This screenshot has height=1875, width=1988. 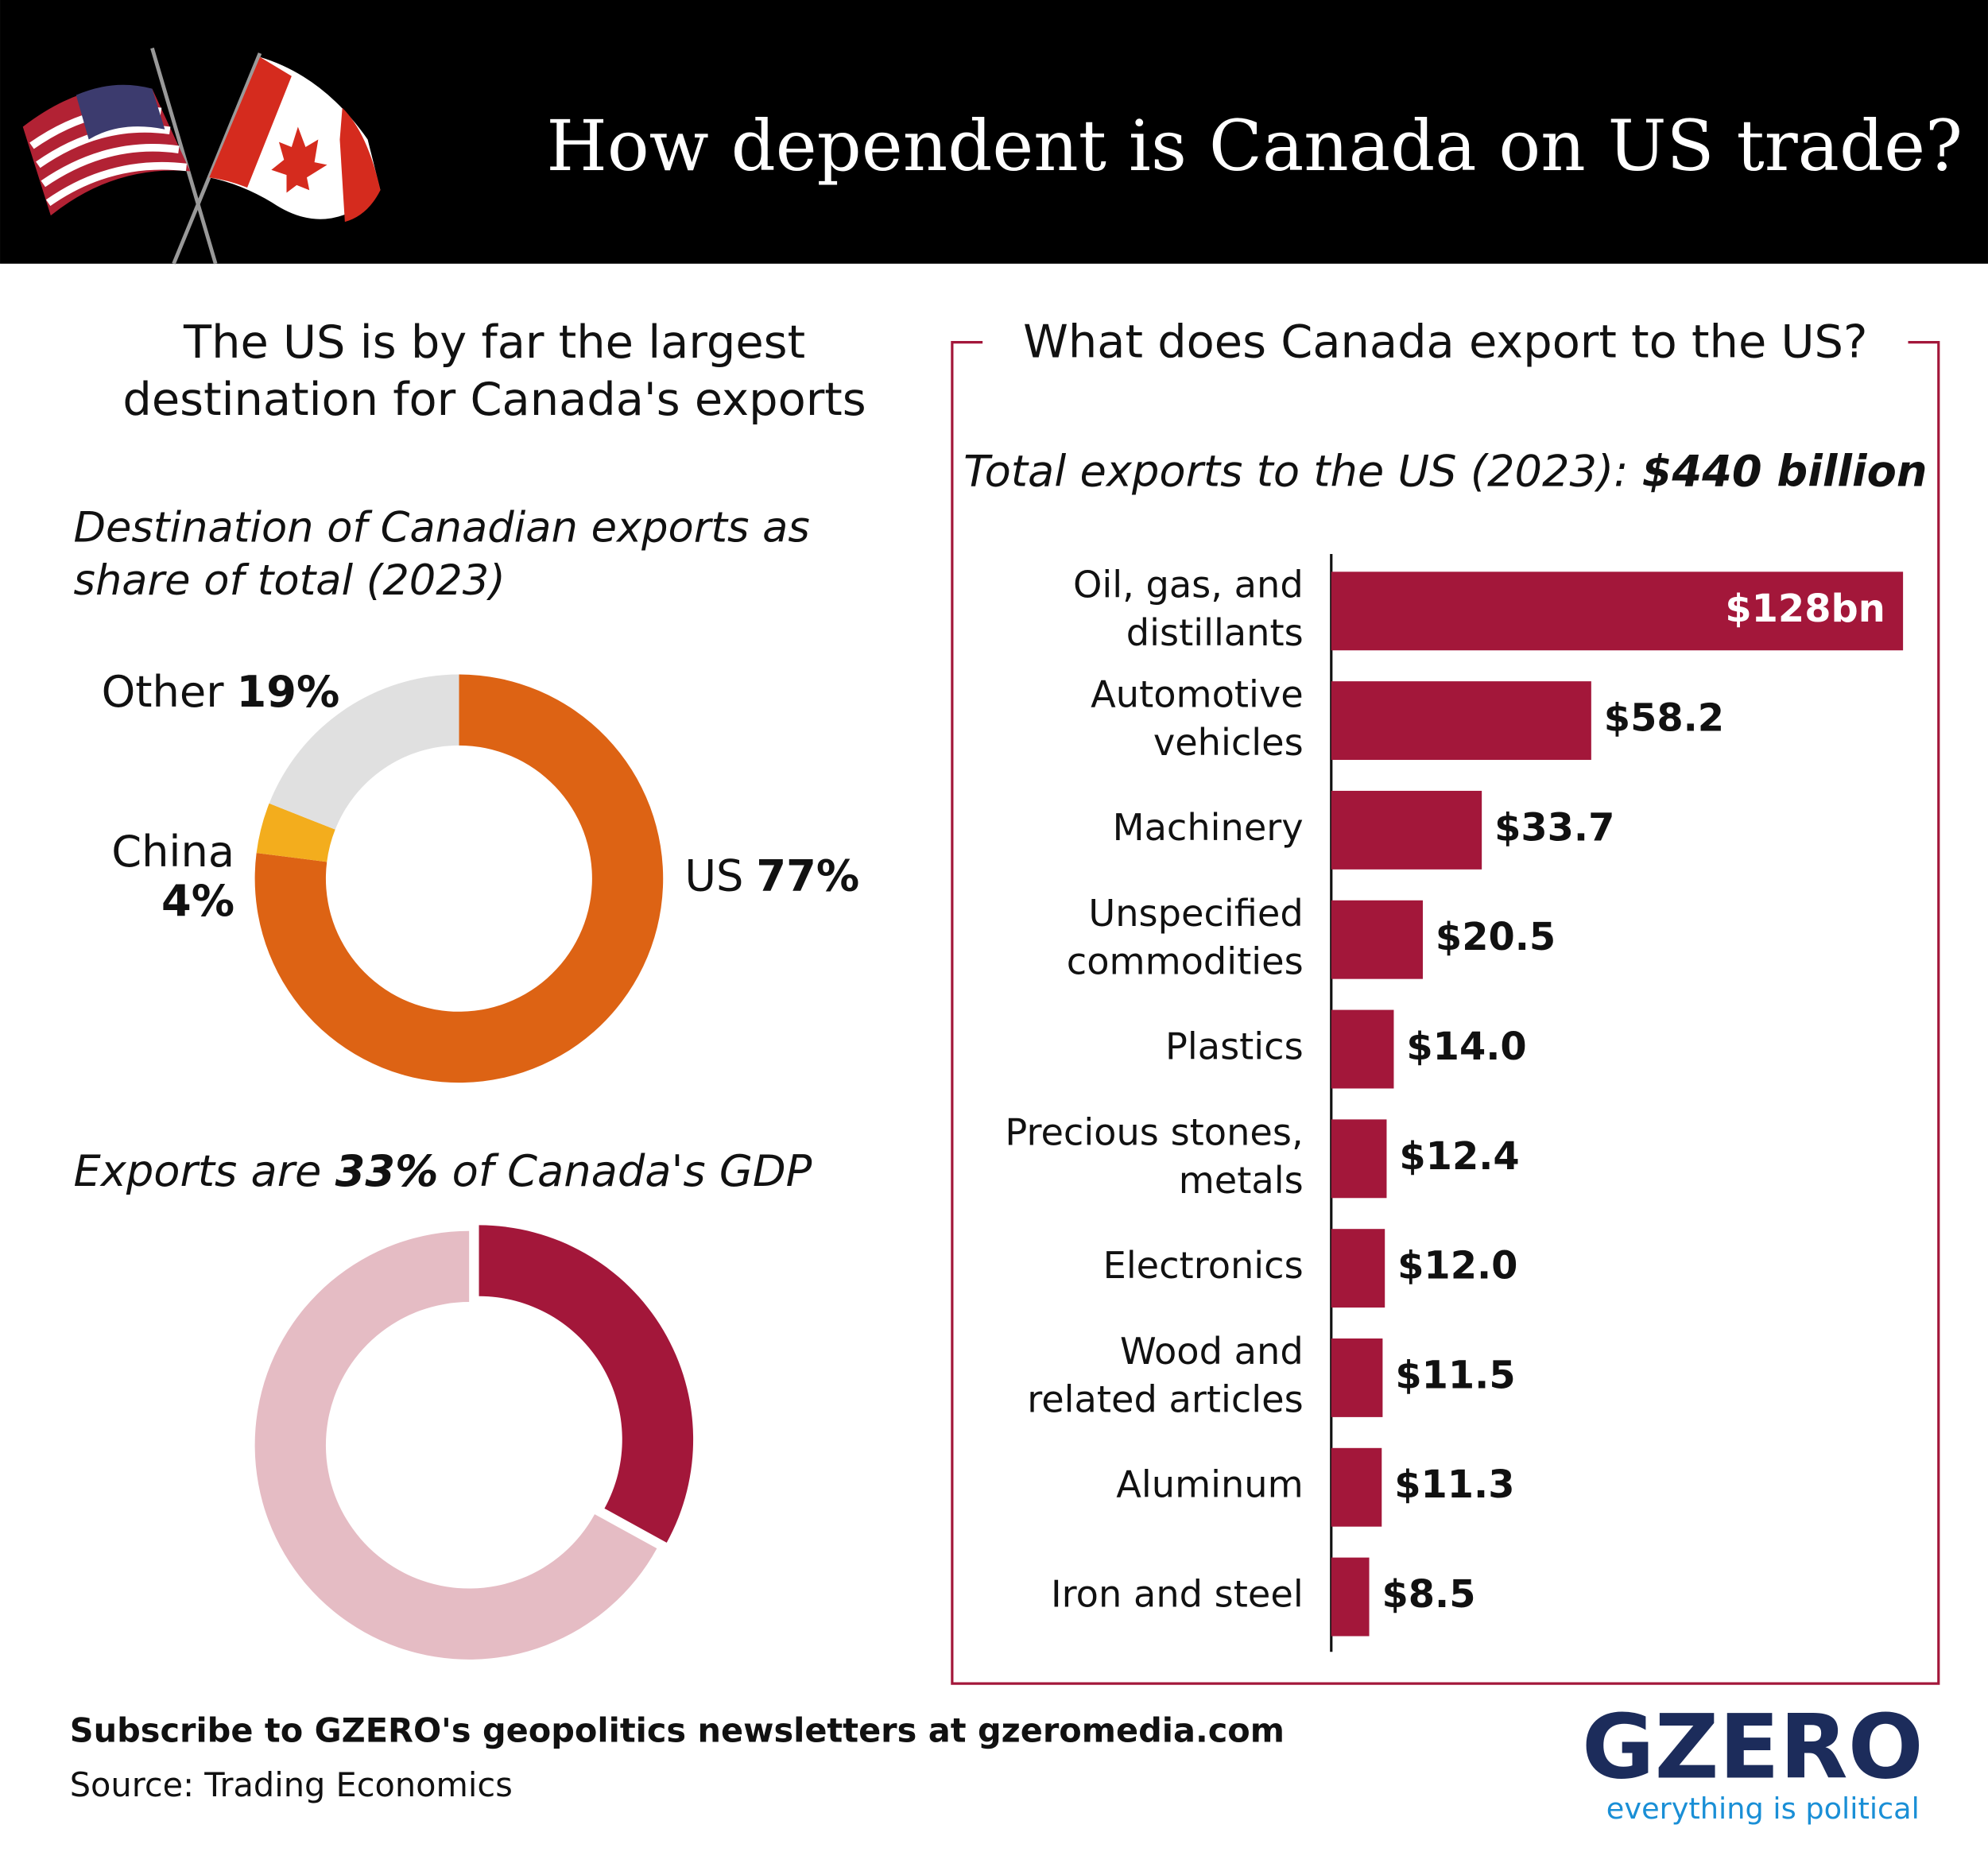 I want to click on value-label: $8.5, so click(x=1428, y=1595).